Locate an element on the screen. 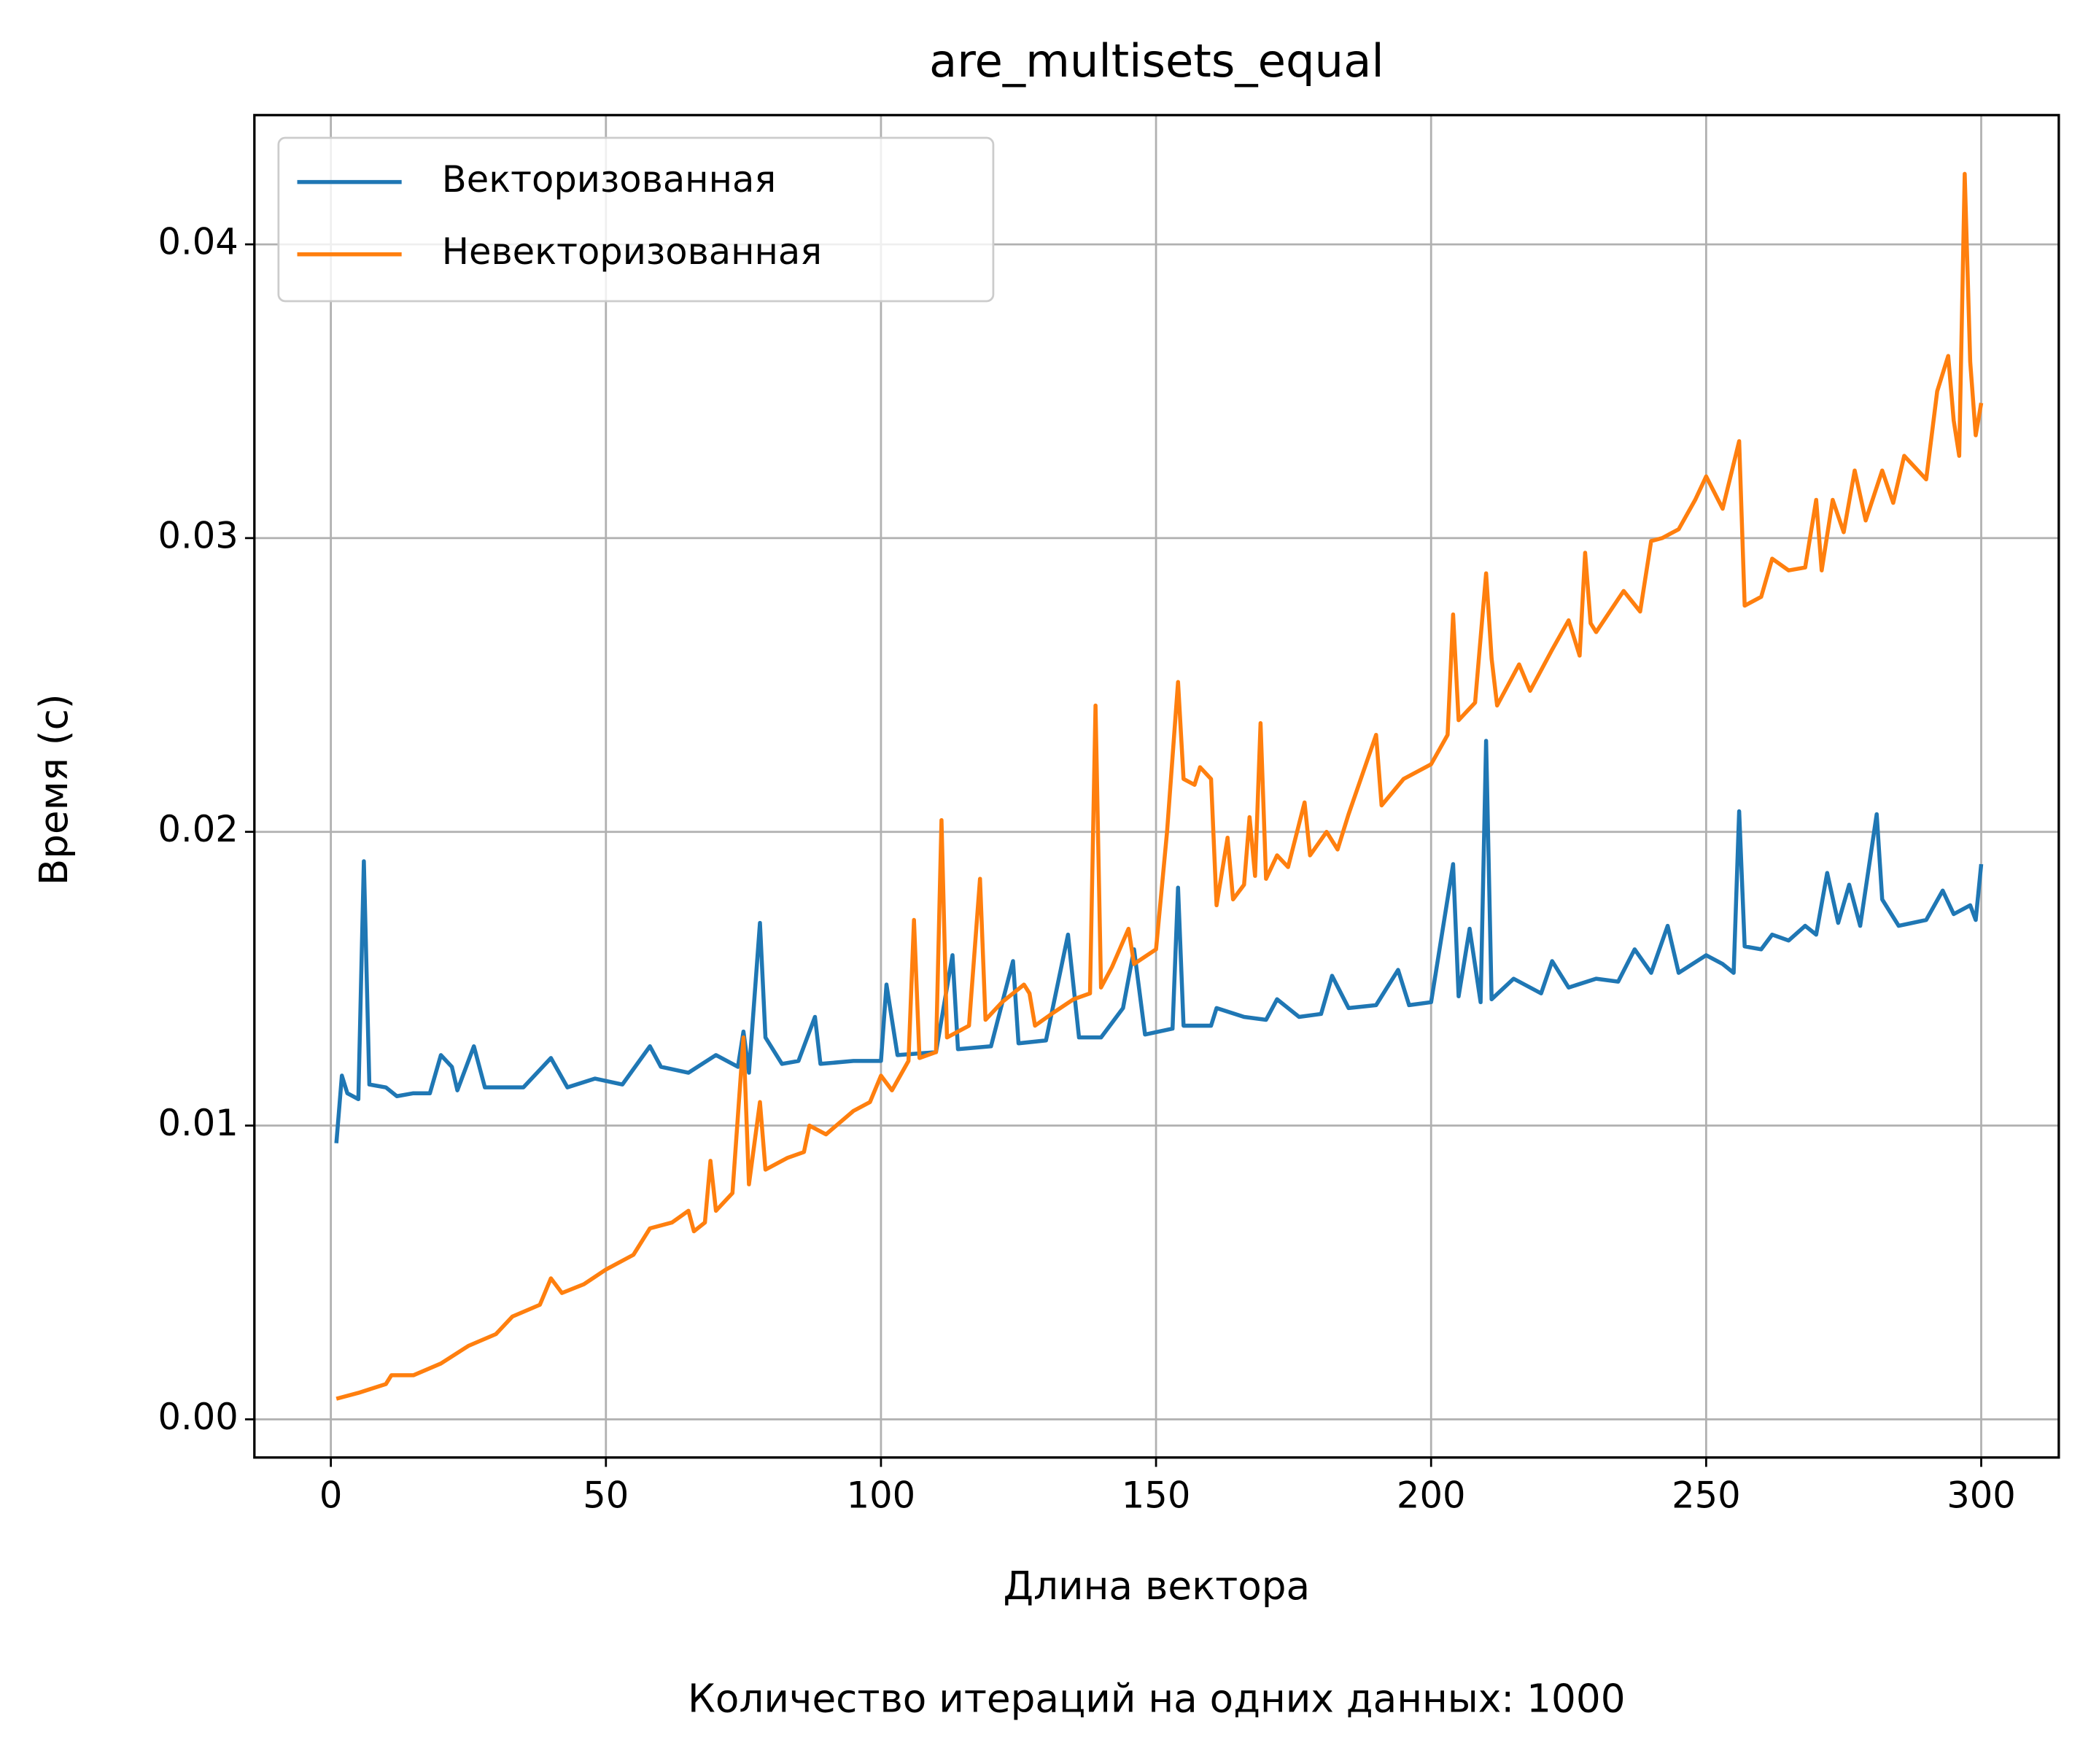  y-tick-label: 0.00 is located at coordinates (198, 1417).